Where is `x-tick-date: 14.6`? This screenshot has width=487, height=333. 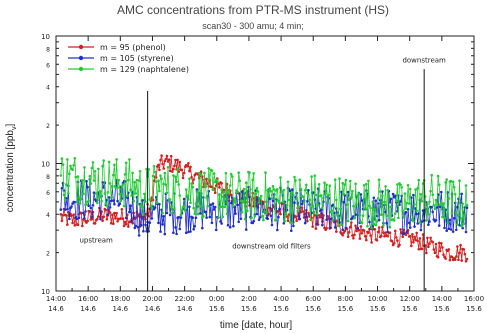
x-tick-date: 14.6 is located at coordinates (153, 309).